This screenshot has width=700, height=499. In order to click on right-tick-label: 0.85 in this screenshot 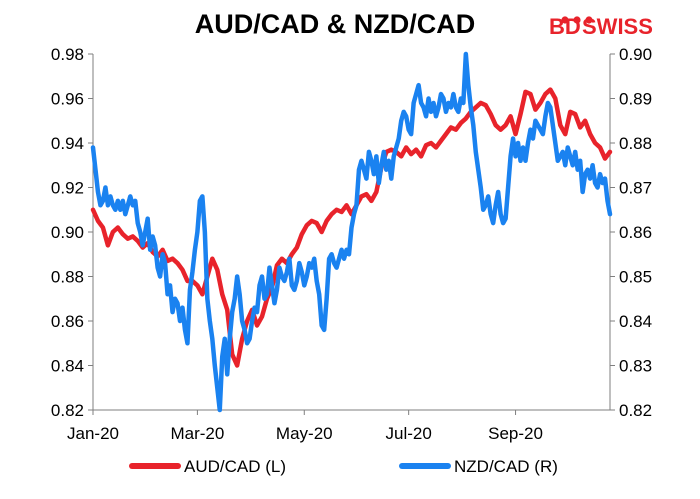, I will do `click(635, 277)`.